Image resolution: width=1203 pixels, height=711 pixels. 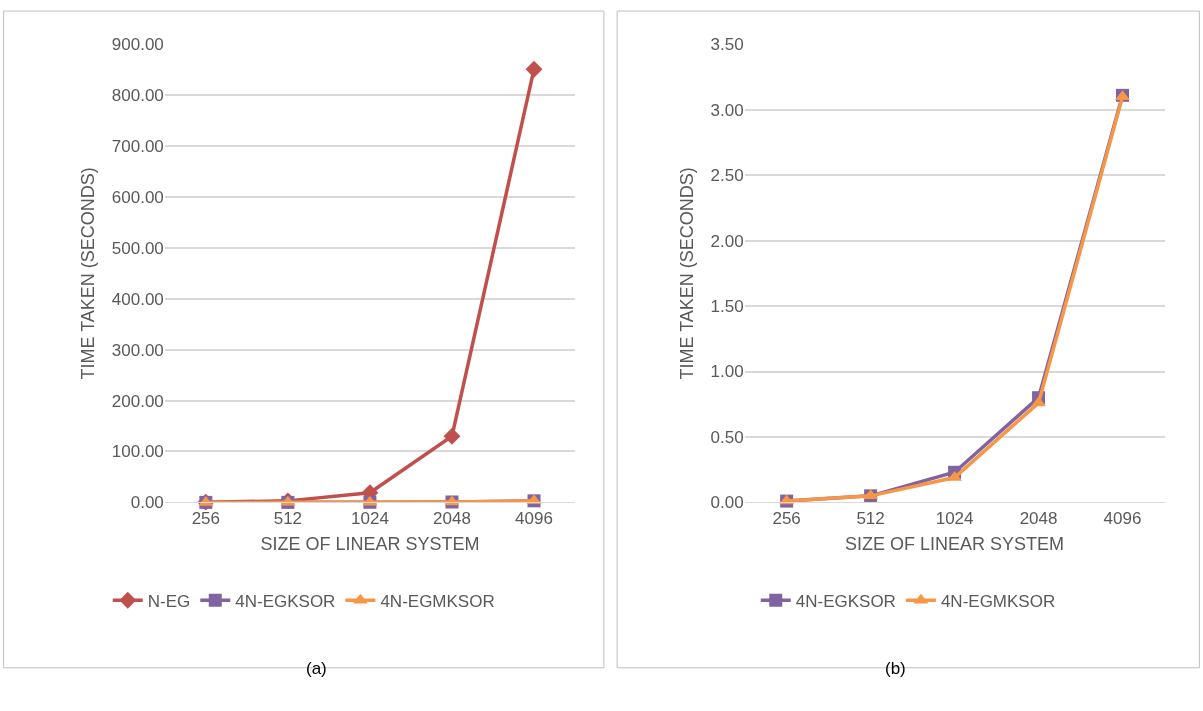 I want to click on y-tick-label: 700.00, so click(x=137, y=147).